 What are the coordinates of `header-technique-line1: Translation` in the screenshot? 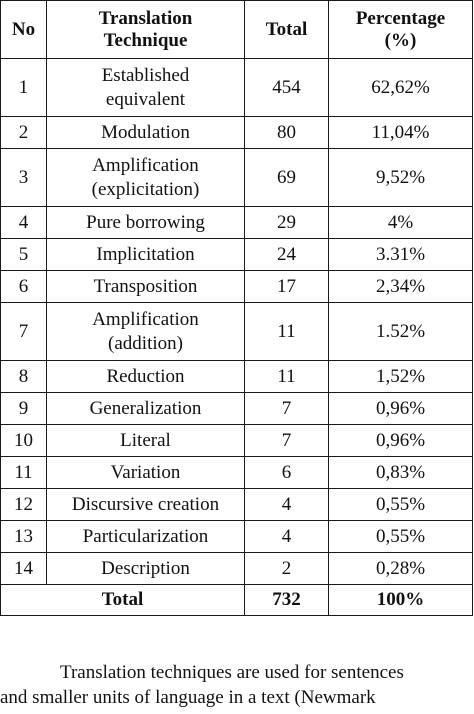 It's located at (145, 18).